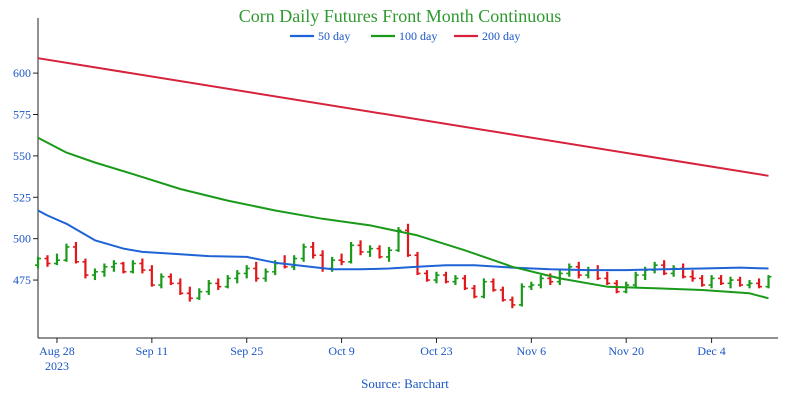 The image size is (800, 400). Describe the element at coordinates (341, 351) in the screenshot. I see `x-tick-label: Oct 9` at that location.